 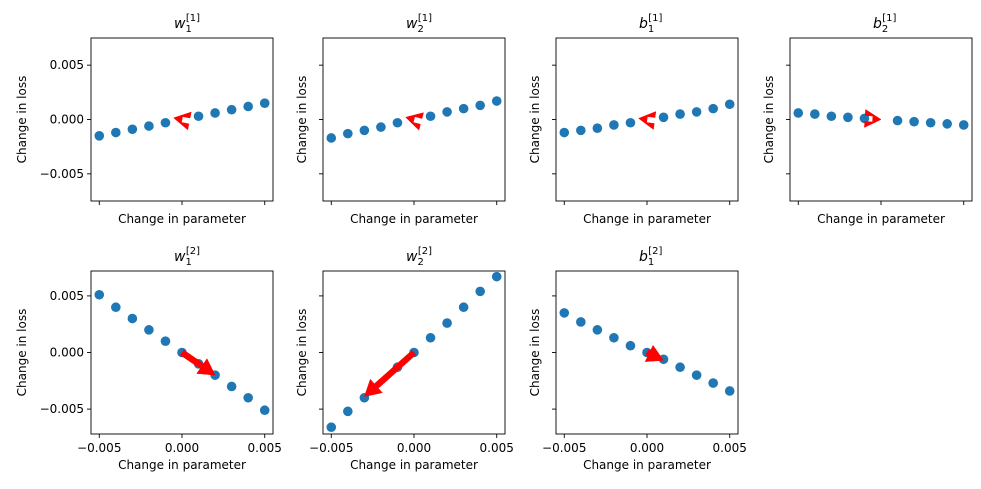 I want to click on panel-title: w2[2], so click(x=419, y=257).